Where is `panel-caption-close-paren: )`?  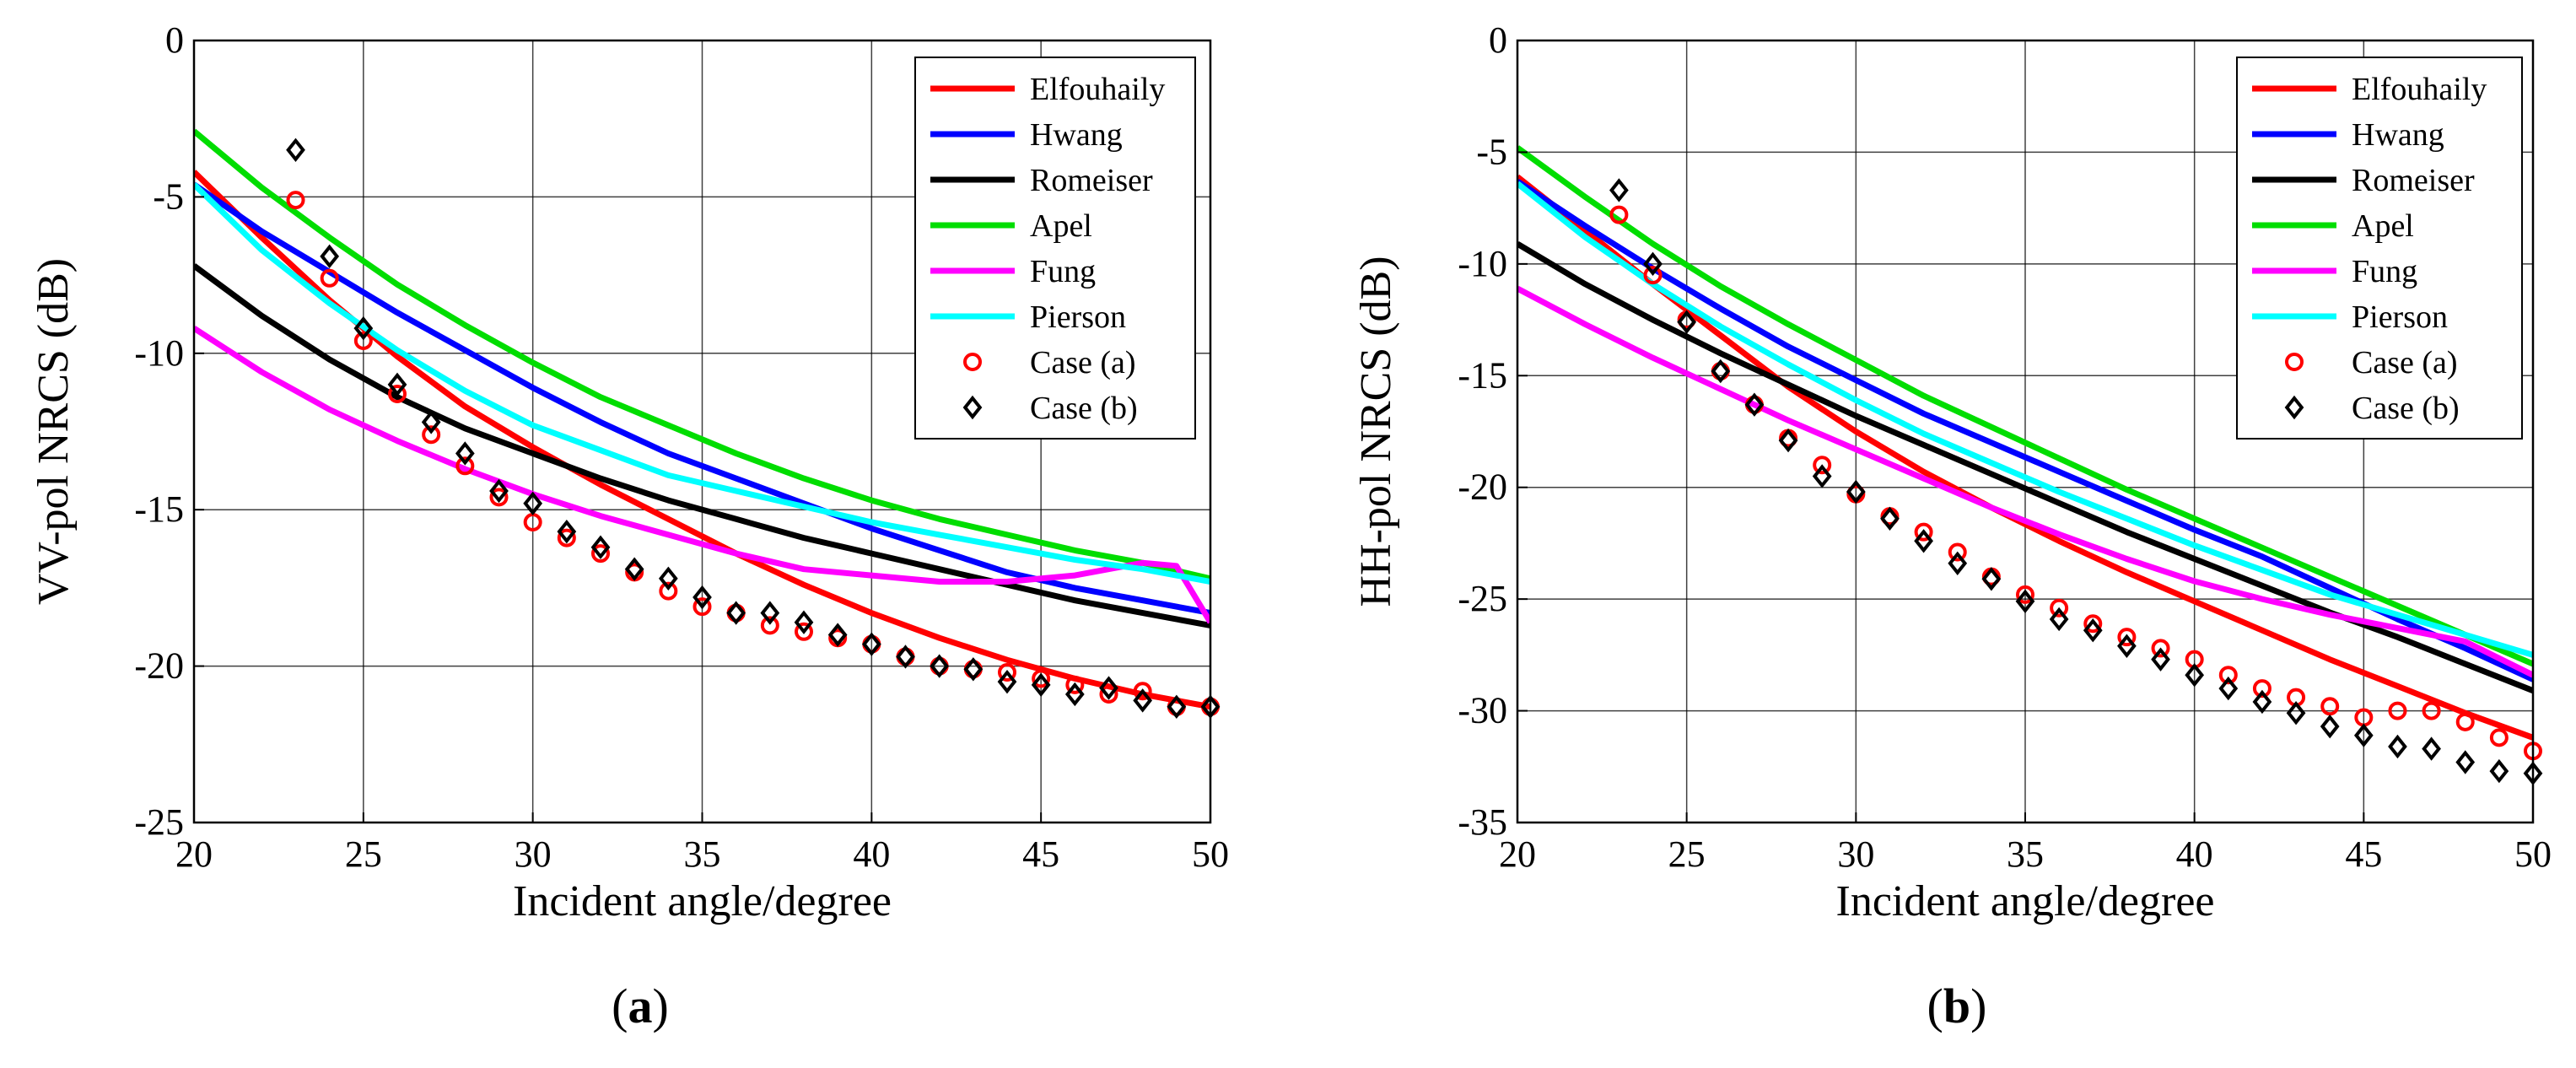 panel-caption-close-paren: ) is located at coordinates (1978, 1006).